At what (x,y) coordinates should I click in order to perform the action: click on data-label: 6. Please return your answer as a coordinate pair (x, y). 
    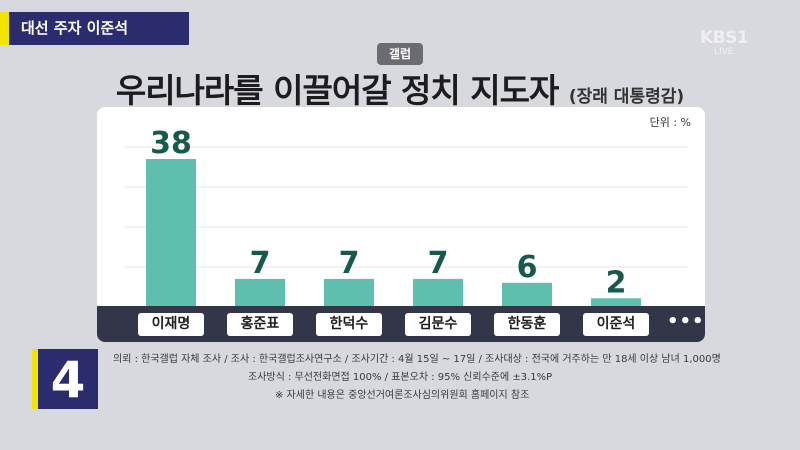
    Looking at the image, I should click on (527, 267).